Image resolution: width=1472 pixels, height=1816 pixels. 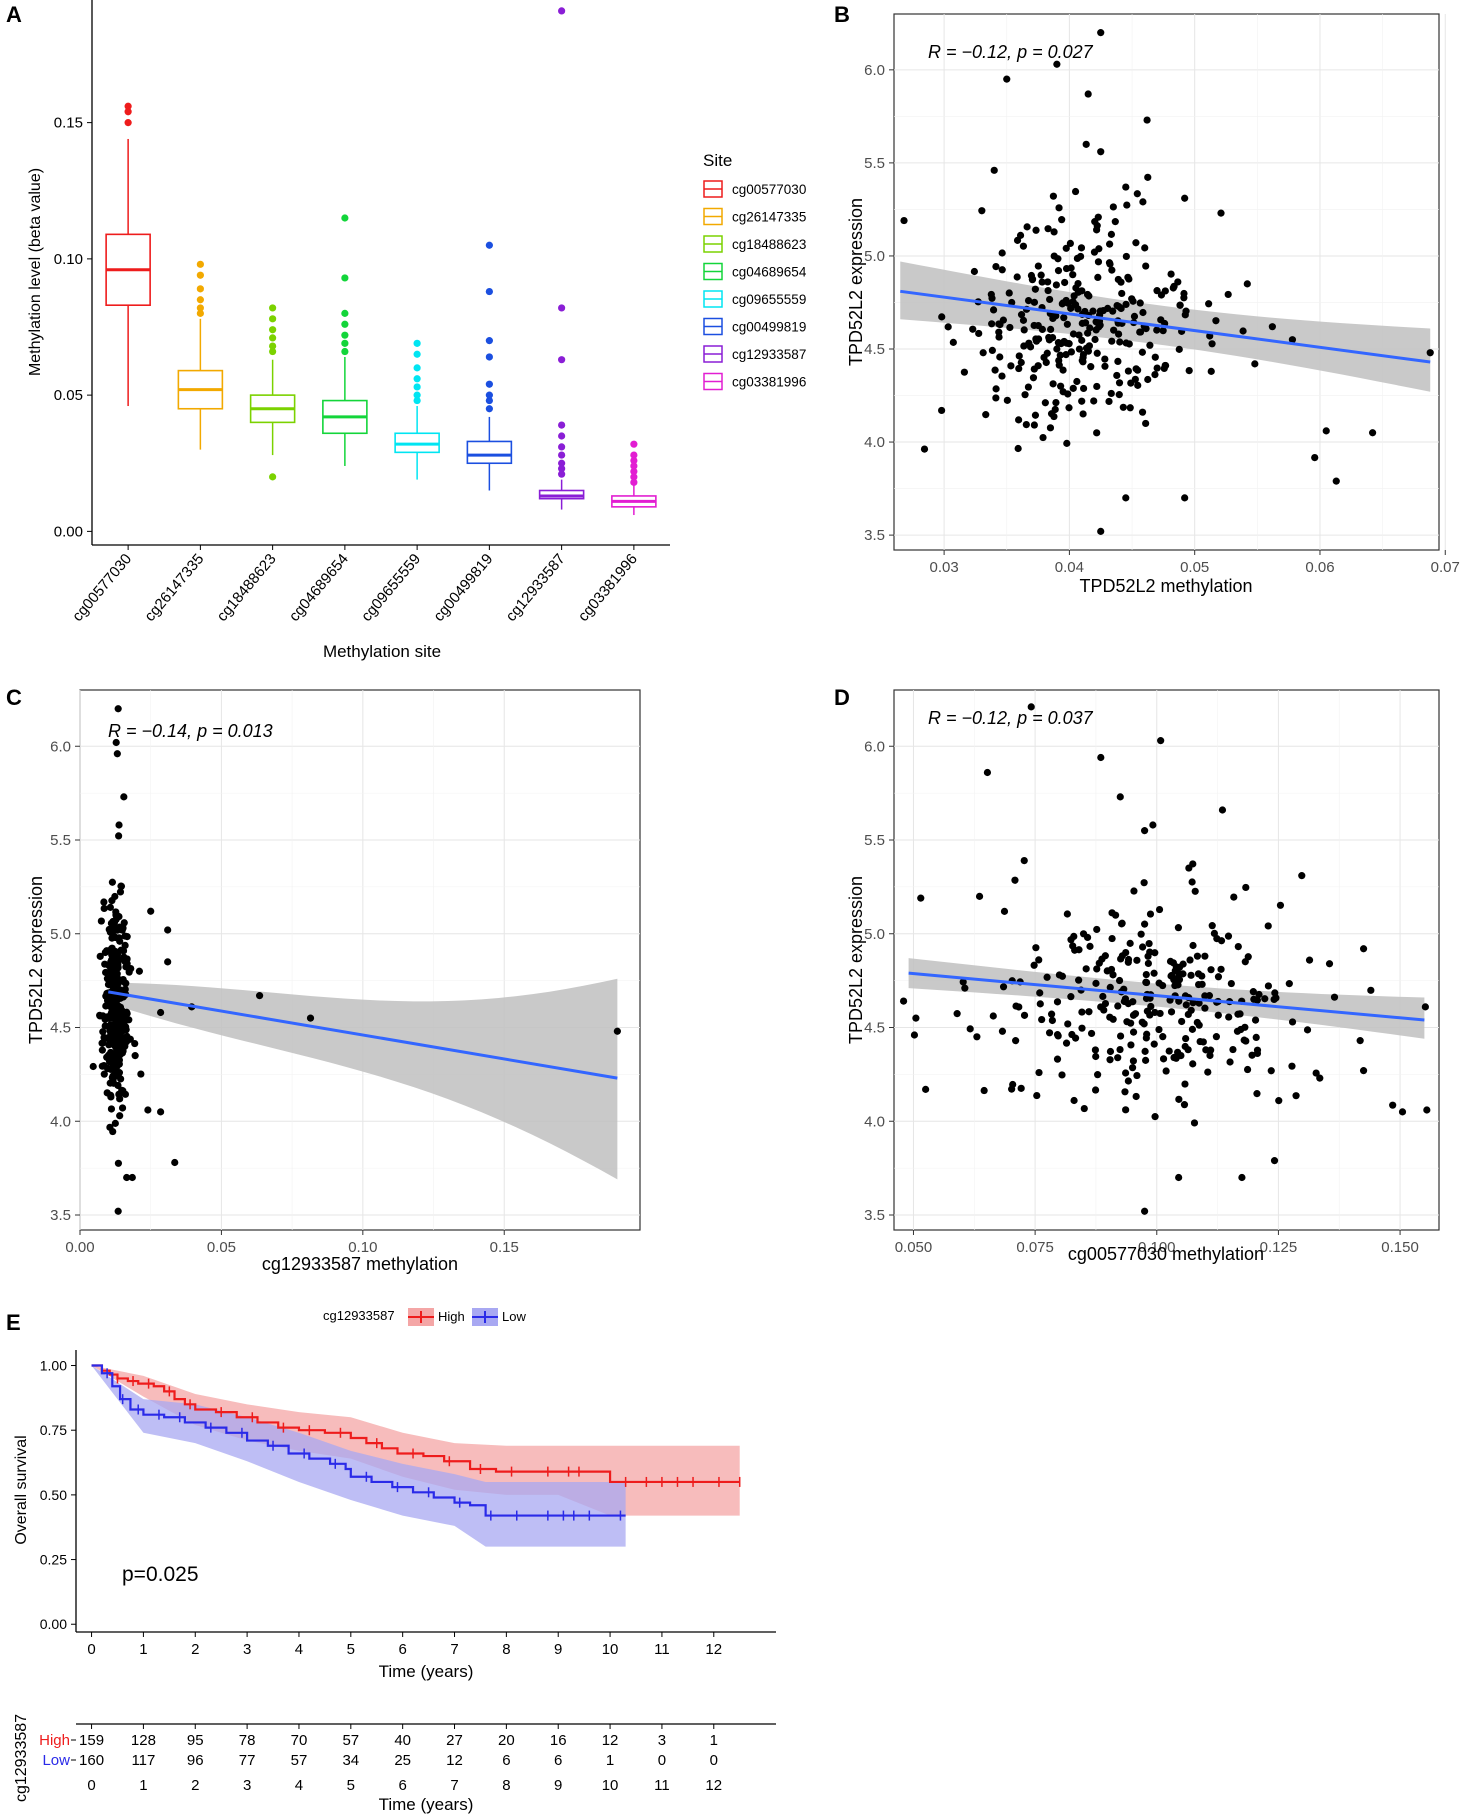 I want to click on x-tick-label: 0.125, so click(x=1279, y=1247).